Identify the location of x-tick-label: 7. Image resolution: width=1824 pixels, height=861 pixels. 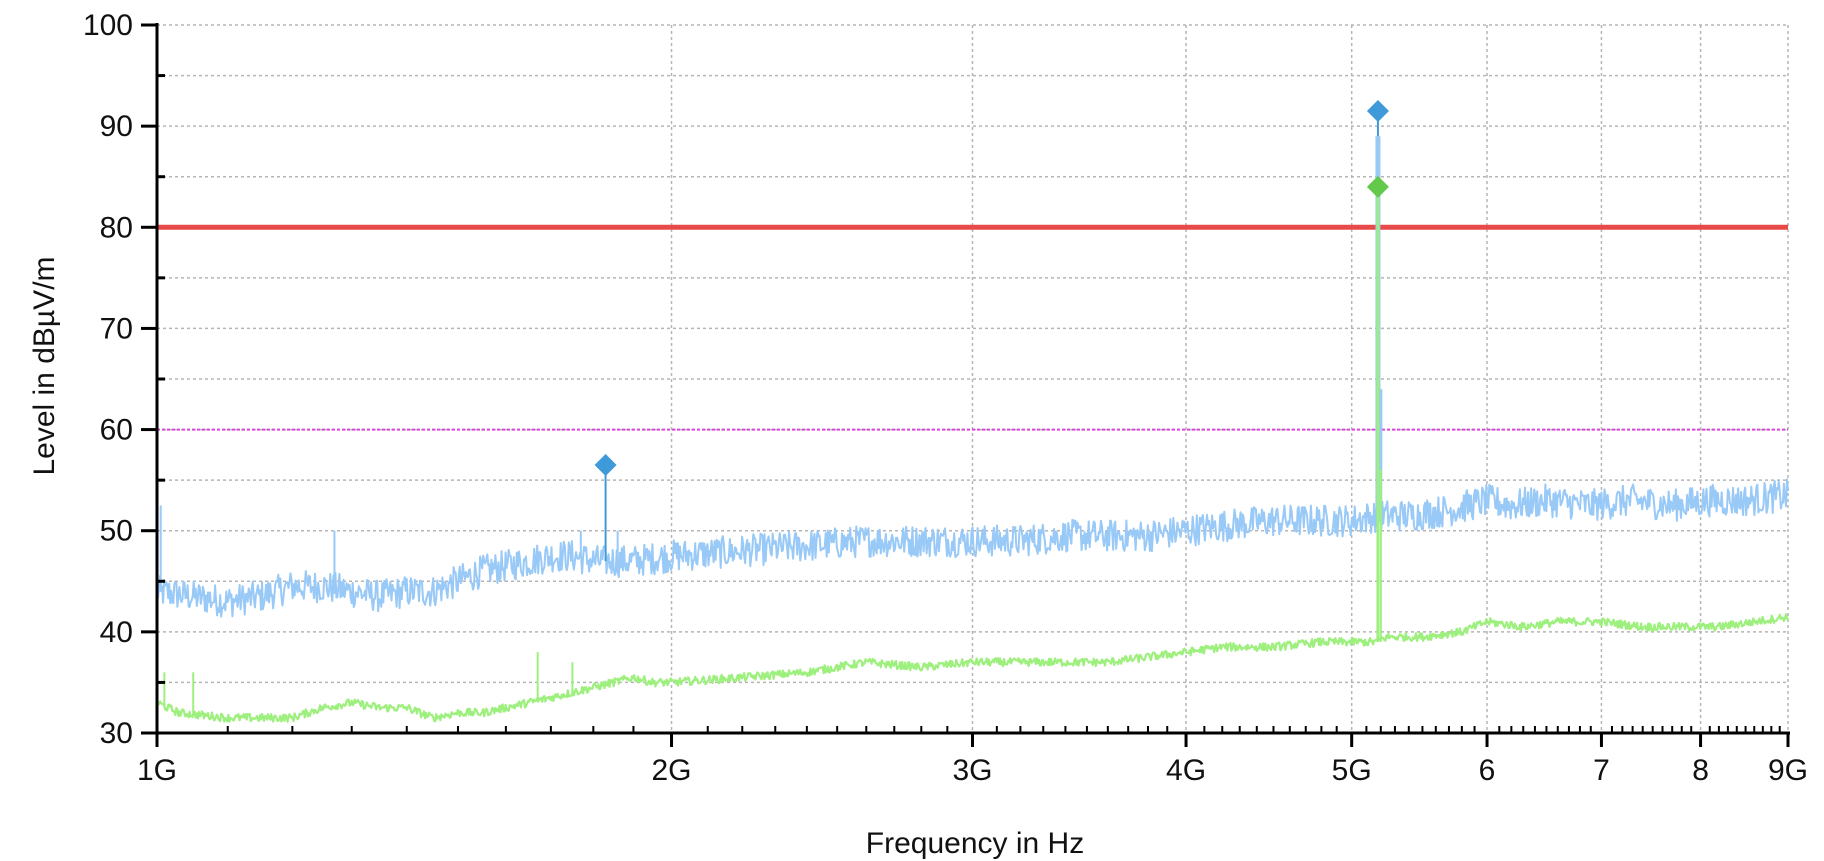
(1601, 770).